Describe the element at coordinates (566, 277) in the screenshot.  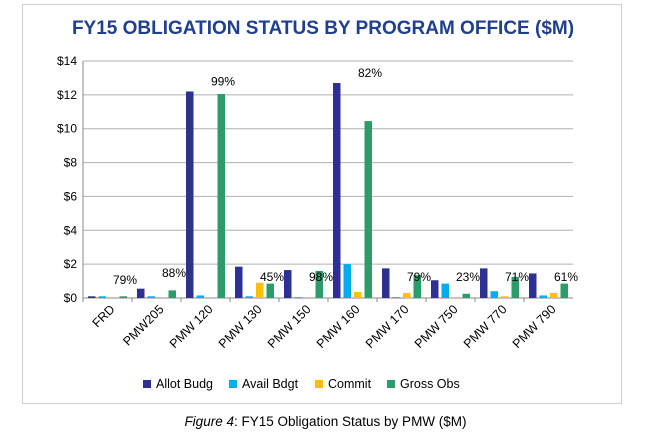
I see `percent-label: 61%` at that location.